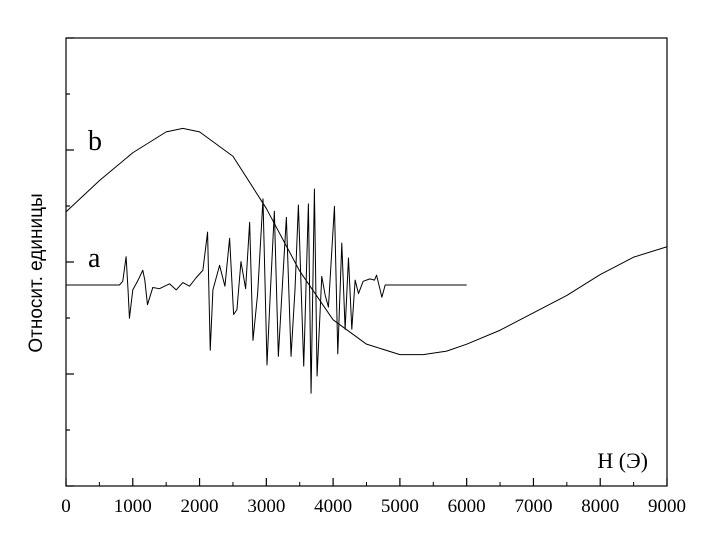 Image resolution: width=710 pixels, height=535 pixels. What do you see at coordinates (622, 460) in the screenshot?
I see `x-axis-label: H (Э)` at bounding box center [622, 460].